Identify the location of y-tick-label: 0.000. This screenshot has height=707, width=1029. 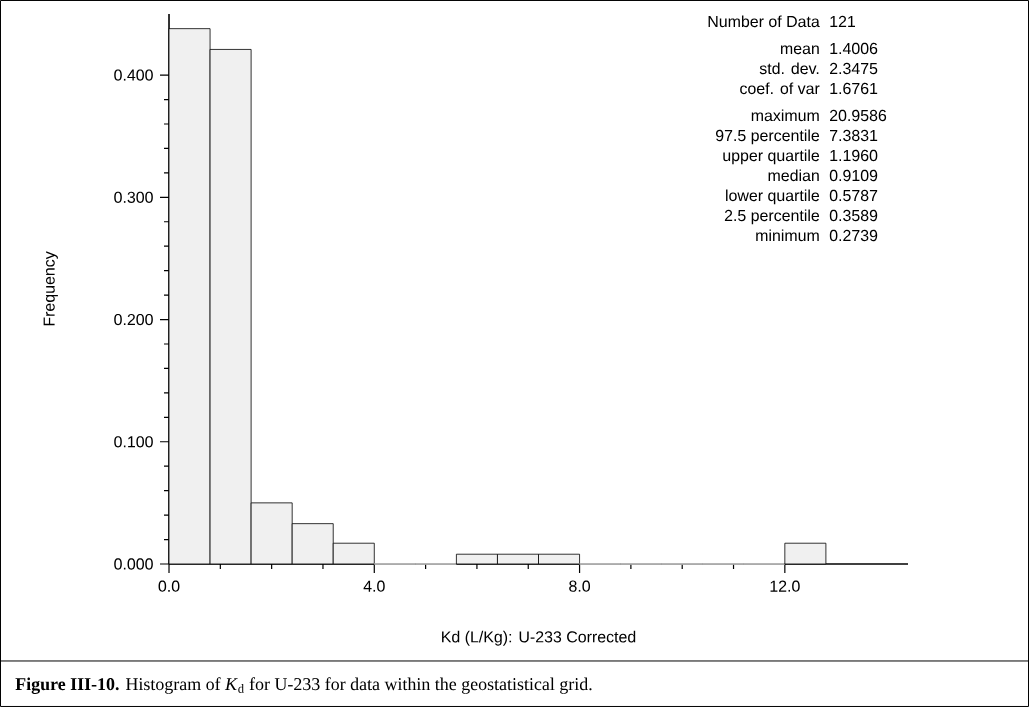
(133, 564).